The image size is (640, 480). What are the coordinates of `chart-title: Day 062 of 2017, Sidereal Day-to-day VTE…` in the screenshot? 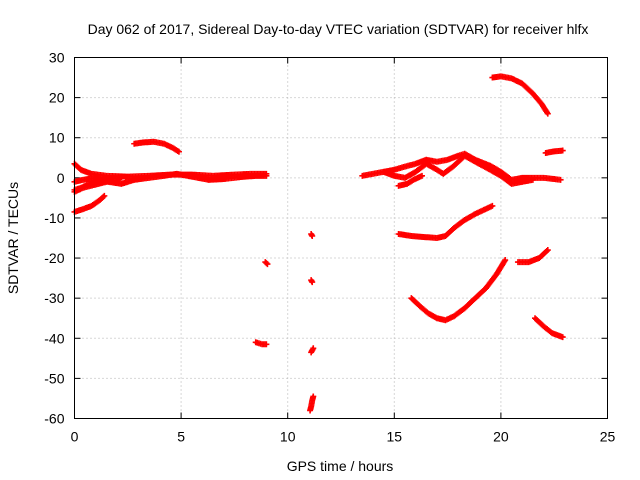 It's located at (338, 29).